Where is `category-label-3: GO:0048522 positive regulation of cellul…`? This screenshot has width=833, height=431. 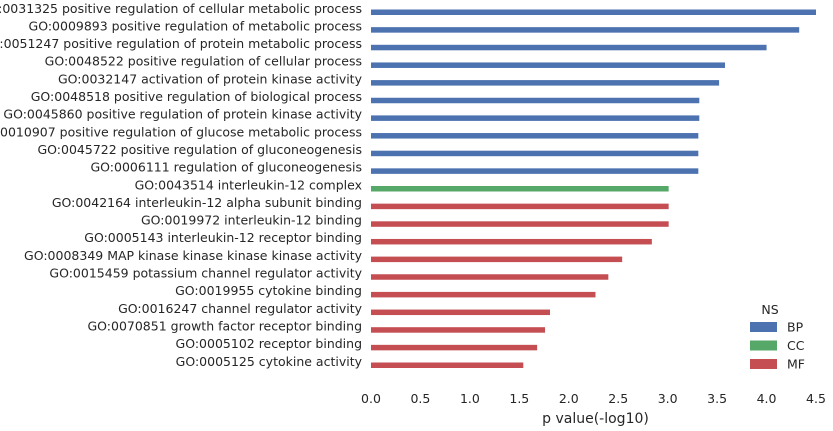
category-label-3: GO:0048522 positive regulation of cellul… is located at coordinates (203, 61).